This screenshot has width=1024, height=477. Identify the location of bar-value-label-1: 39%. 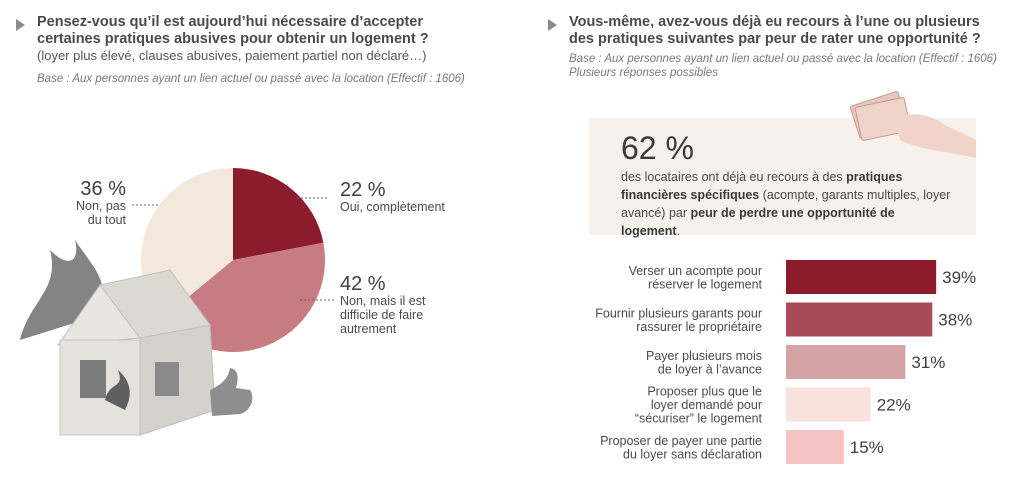
(959, 277).